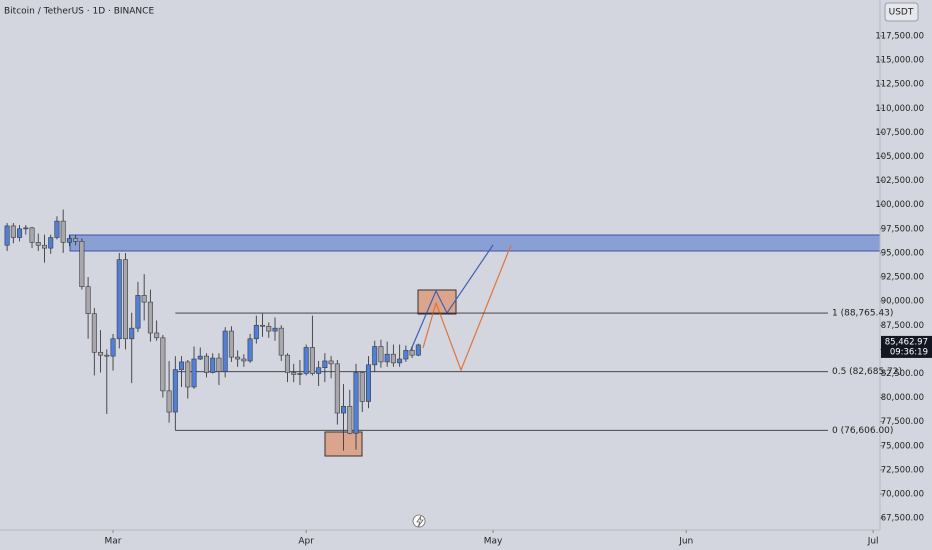  What do you see at coordinates (873, 542) in the screenshot?
I see `x-tick-label: Jul` at bounding box center [873, 542].